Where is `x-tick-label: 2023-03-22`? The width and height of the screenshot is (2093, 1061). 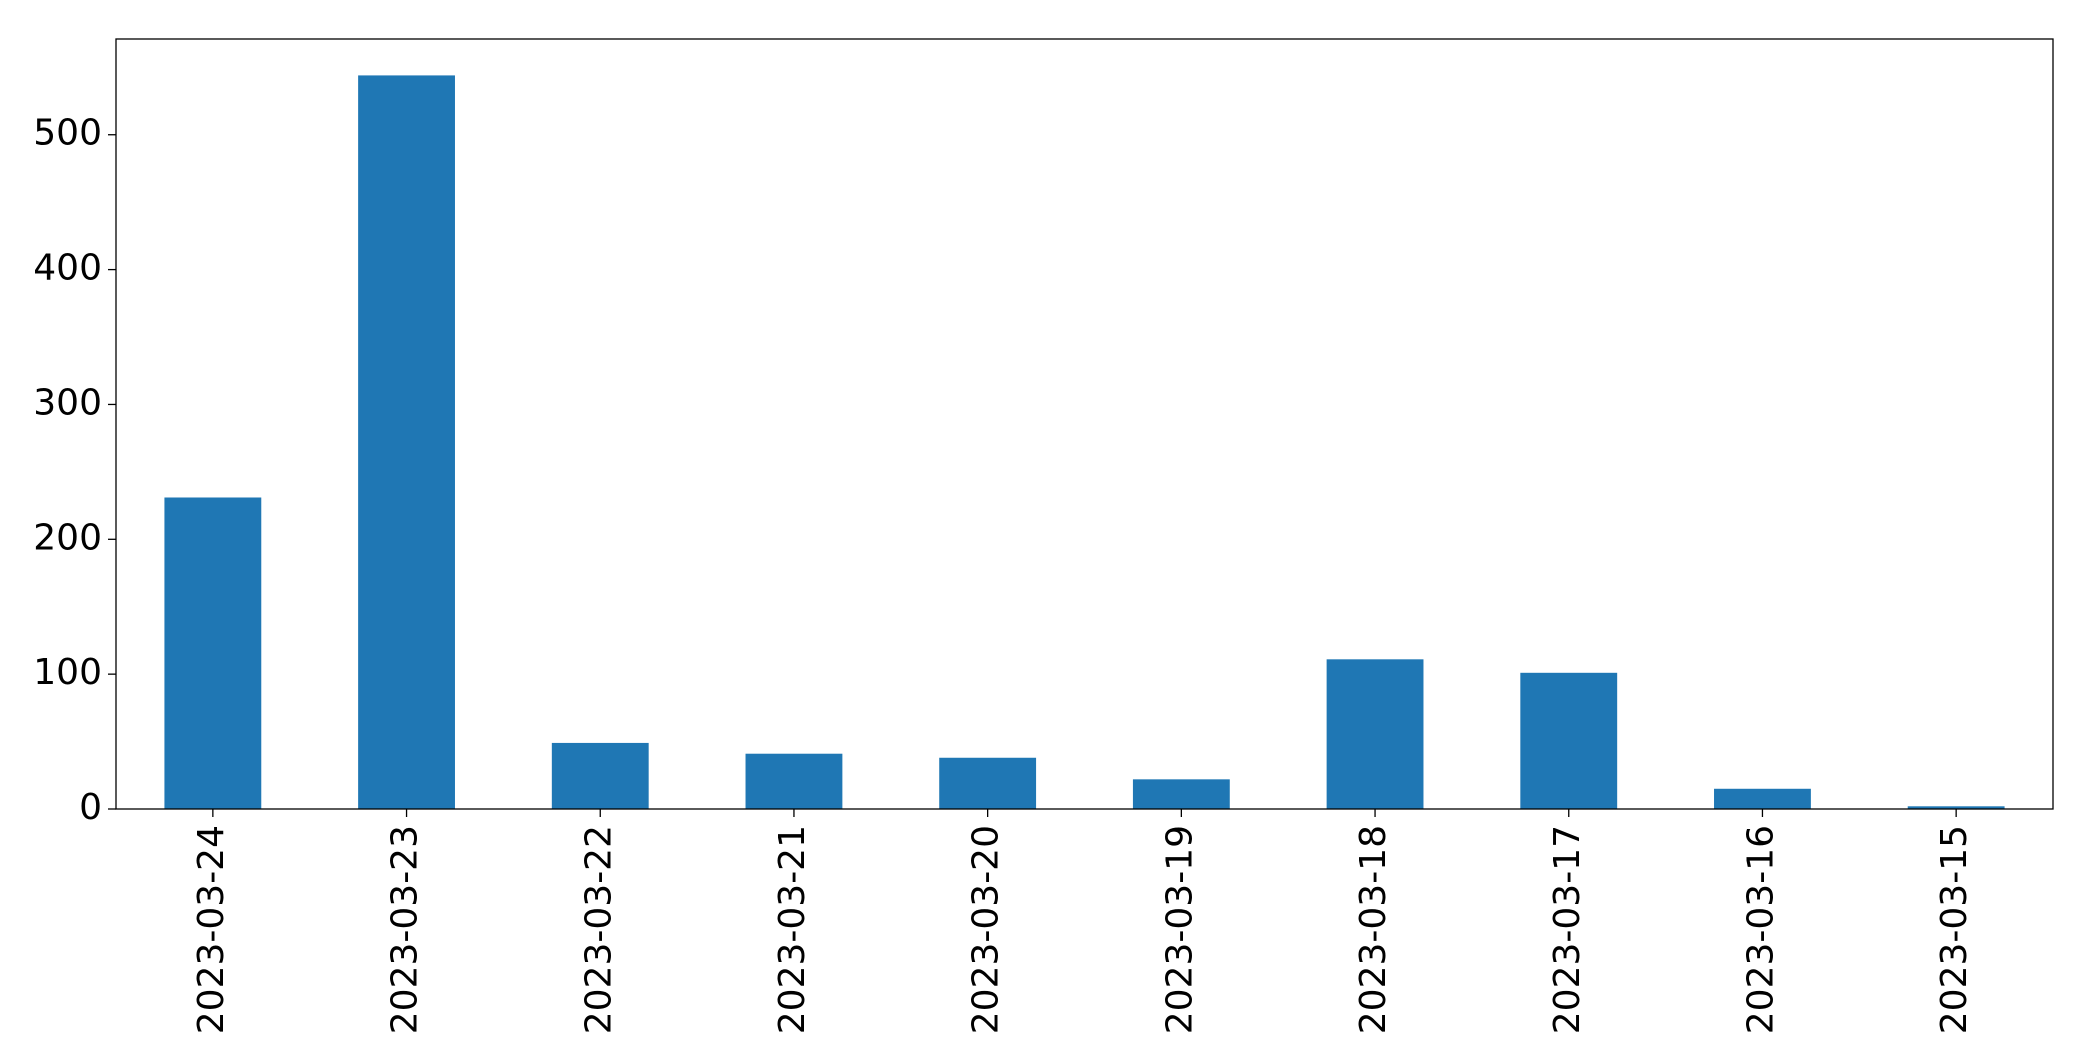 x-tick-label: 2023-03-22 is located at coordinates (598, 929).